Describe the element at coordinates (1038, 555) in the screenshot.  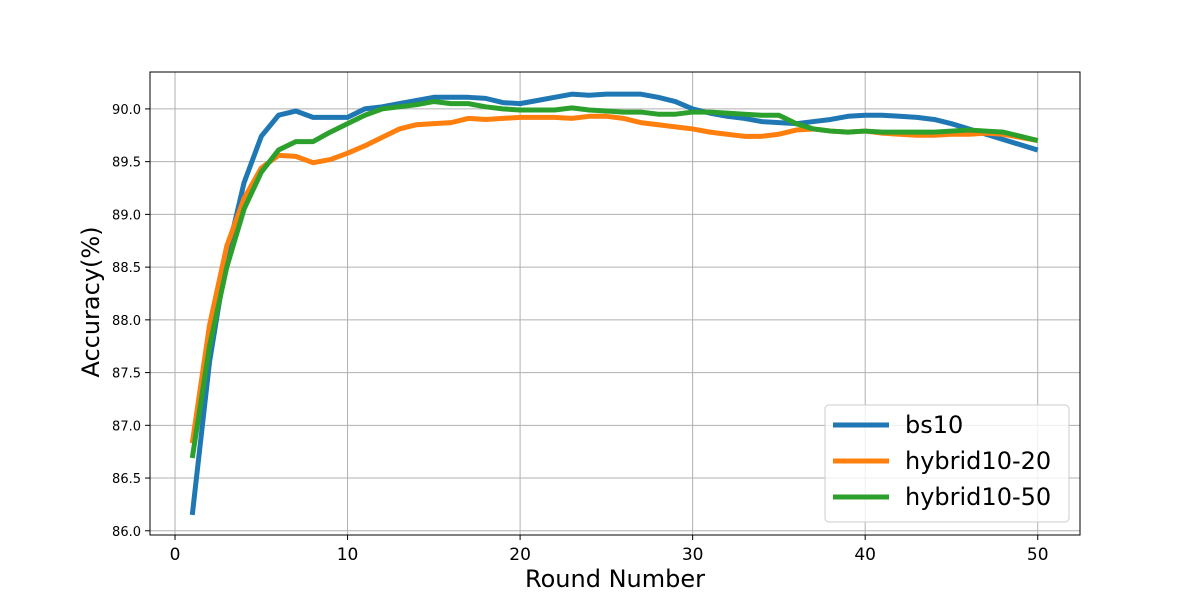
I see `x-tick-label: 50` at that location.